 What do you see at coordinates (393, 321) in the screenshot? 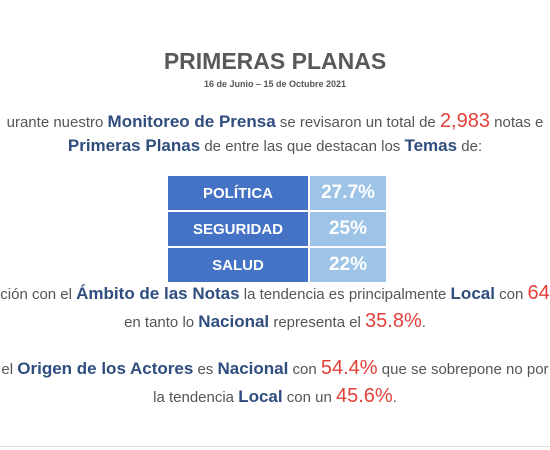
I see `number: 35.8%` at bounding box center [393, 321].